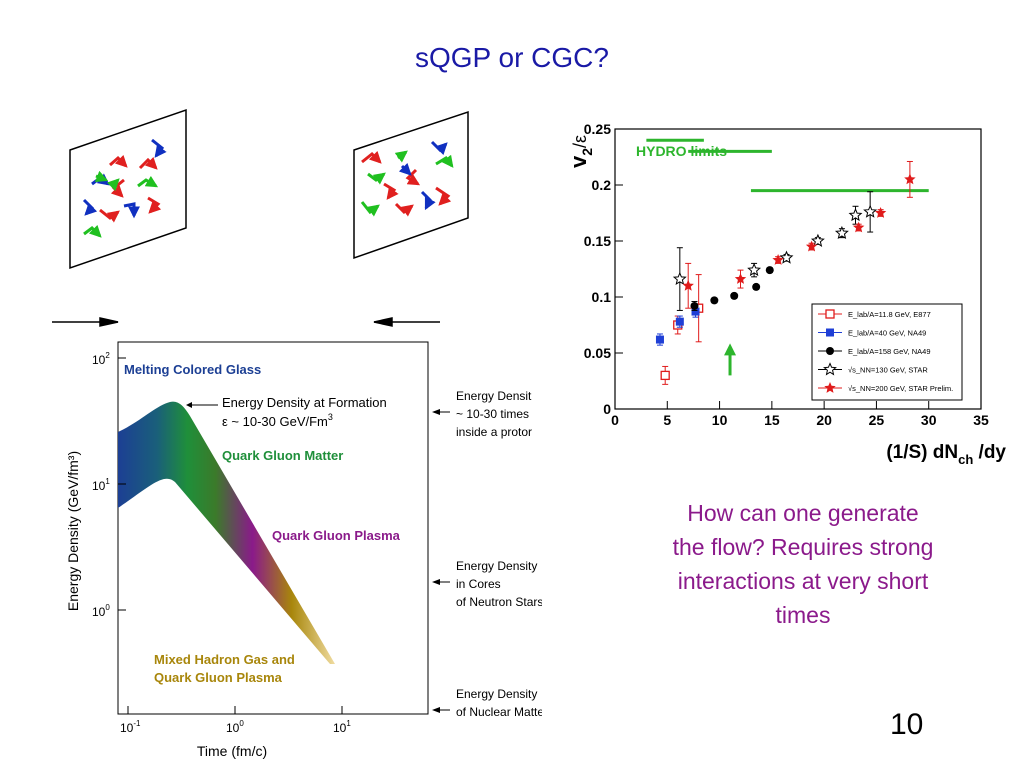 The height and width of the screenshot is (768, 1024). Describe the element at coordinates (224, 659) in the screenshot. I see `region-label-mixed: Mixed Hadron Gas and` at that location.